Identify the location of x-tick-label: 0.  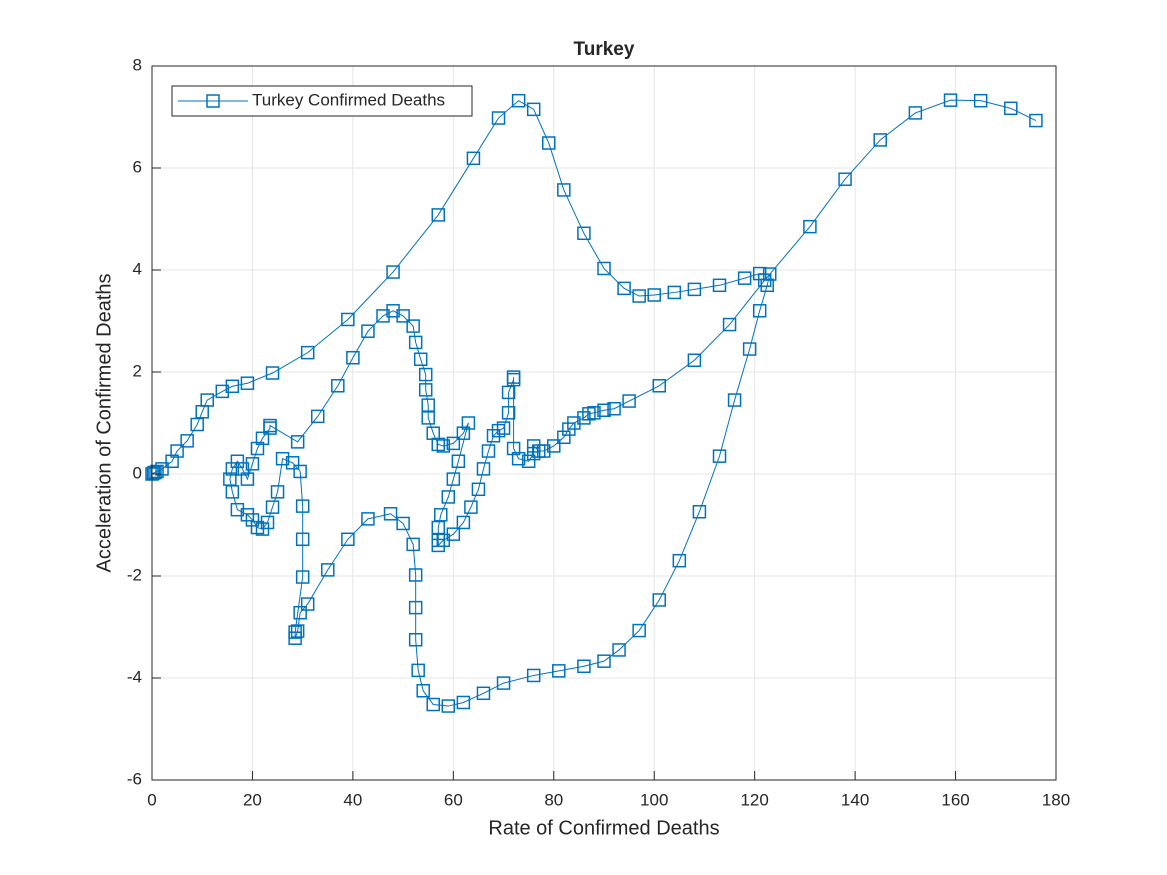
(151, 799).